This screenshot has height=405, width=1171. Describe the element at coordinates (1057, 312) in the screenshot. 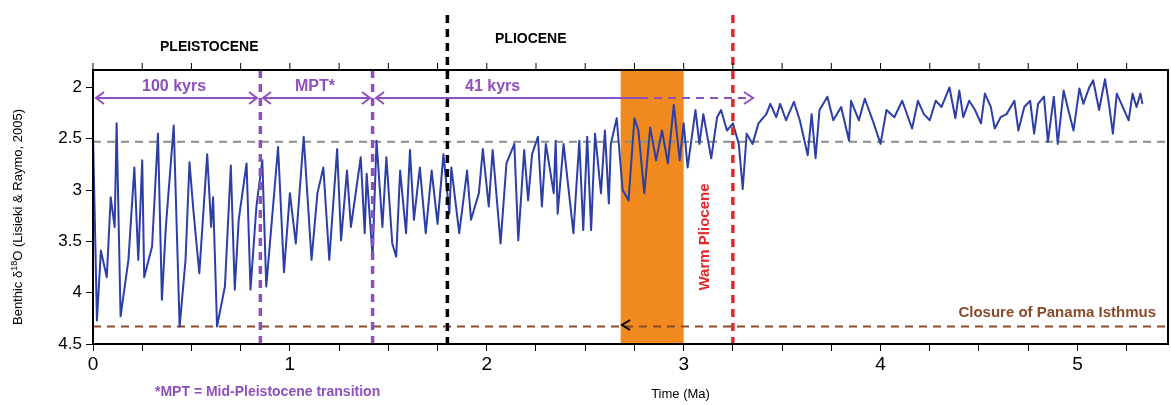

I see `ref-line-label: Closure of Panama Isthmus` at that location.